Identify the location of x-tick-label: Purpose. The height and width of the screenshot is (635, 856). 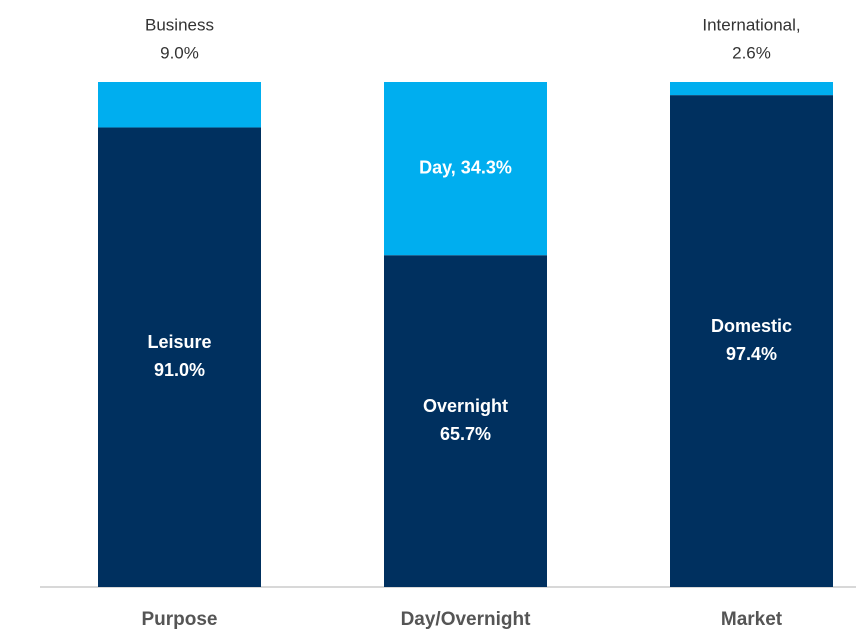
(179, 619).